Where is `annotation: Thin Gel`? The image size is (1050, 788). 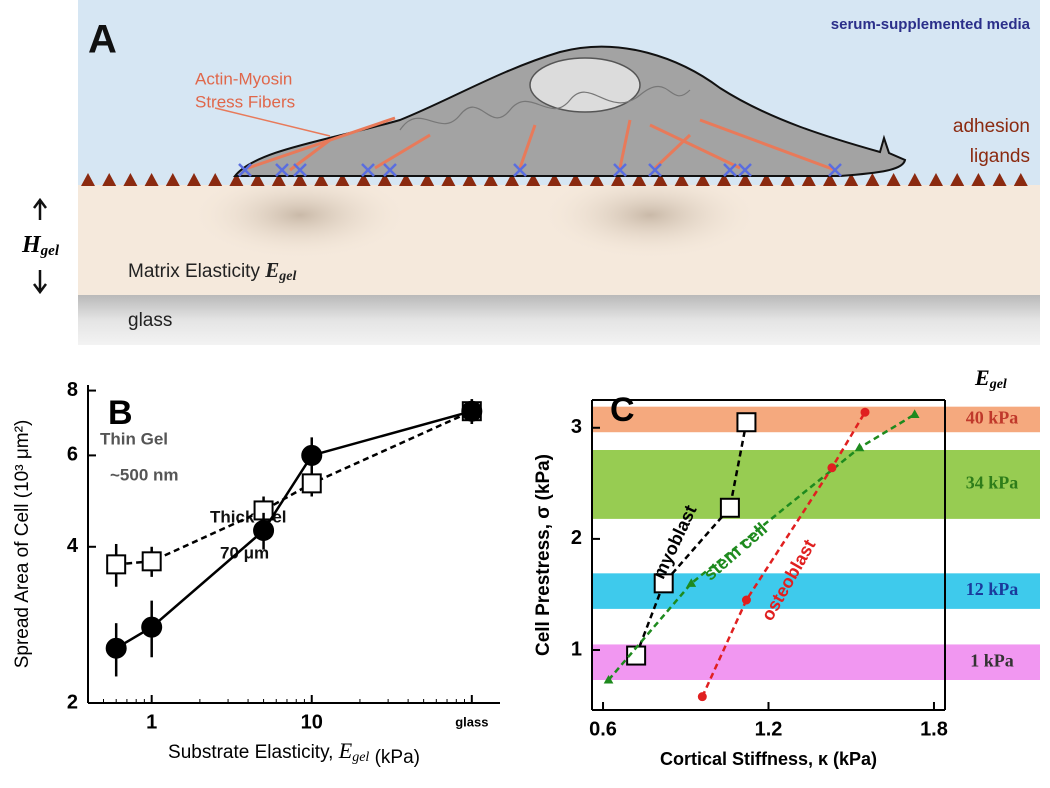
annotation: Thin Gel is located at coordinates (134, 438).